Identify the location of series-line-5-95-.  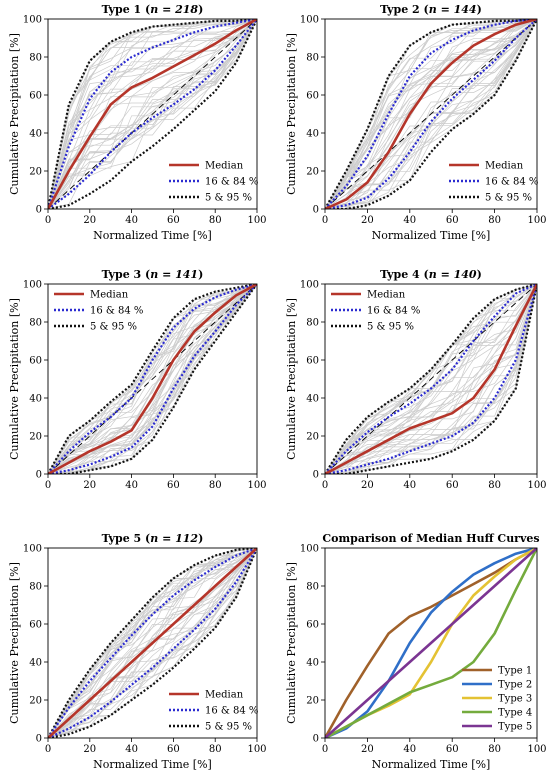
(152, 379).